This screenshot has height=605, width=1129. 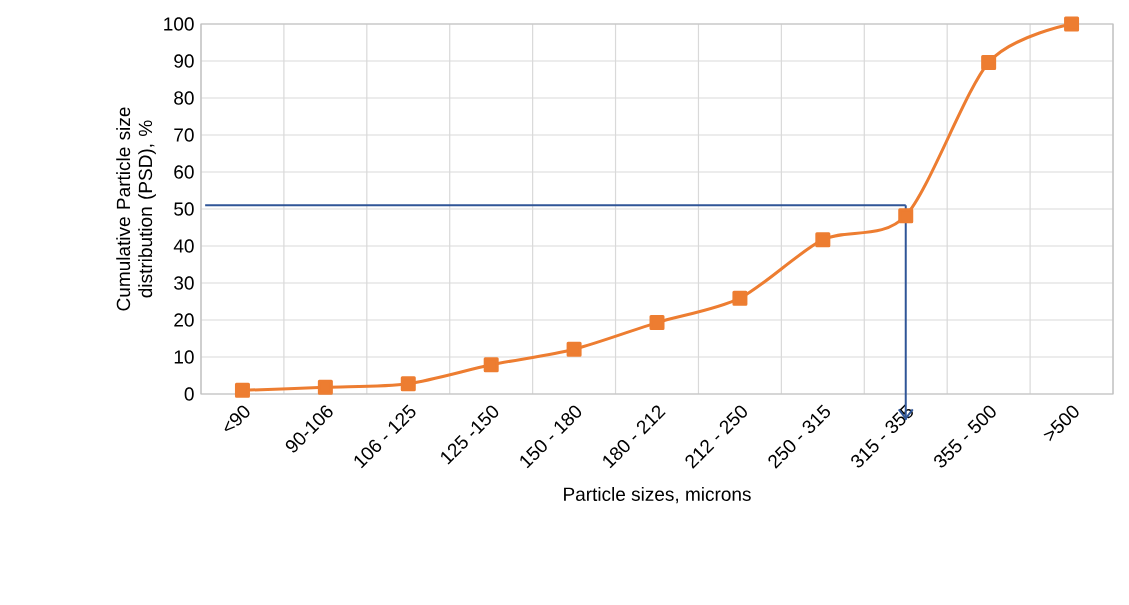 I want to click on y-tick-label: 40, so click(x=183, y=246).